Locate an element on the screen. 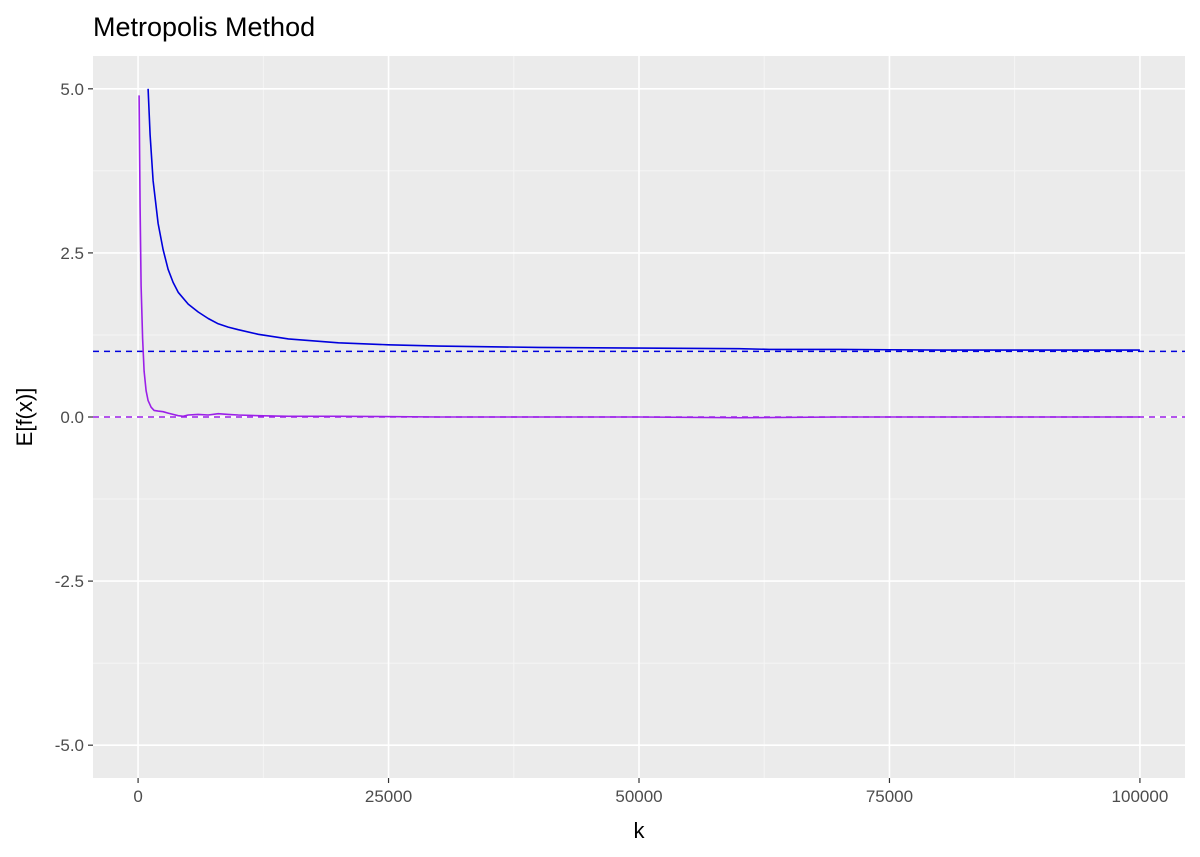 This screenshot has width=1200, height=857. y-tick-label: 0.0 is located at coordinates (72, 417).